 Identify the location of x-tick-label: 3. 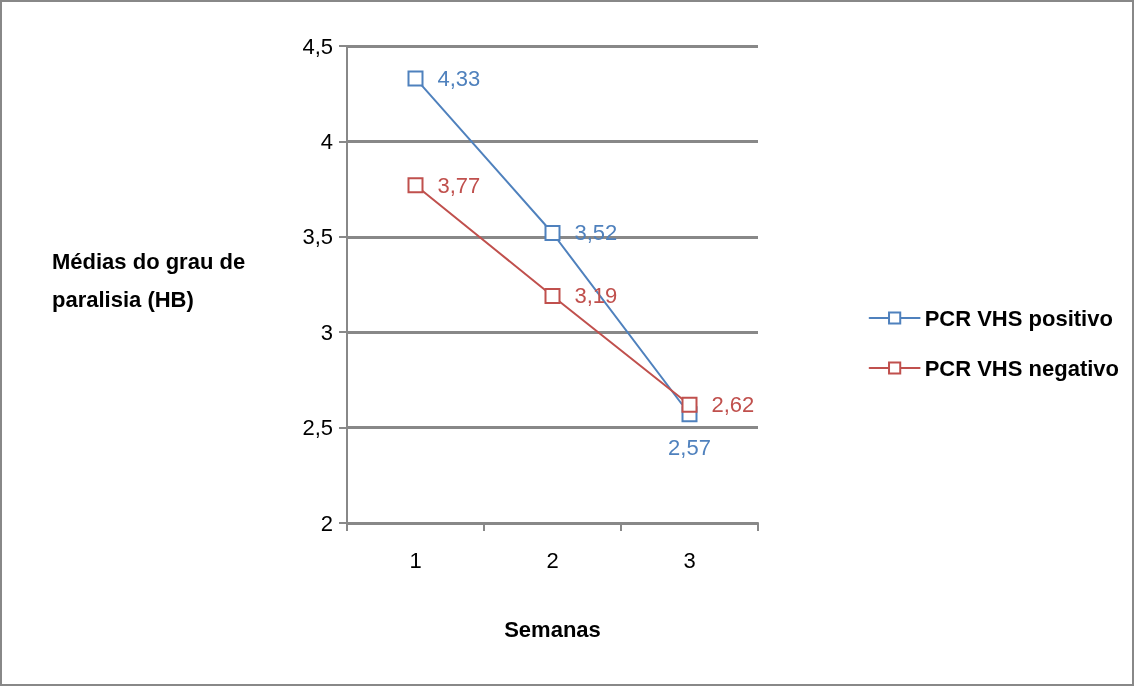
(689, 560).